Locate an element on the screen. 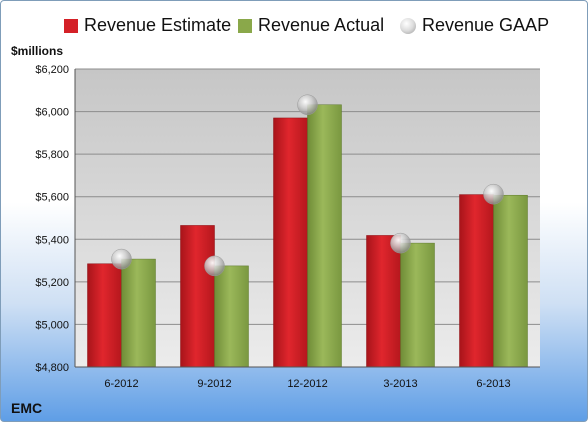 Image resolution: width=588 pixels, height=422 pixels. legend-item-actual: Revenue Actual is located at coordinates (311, 25).